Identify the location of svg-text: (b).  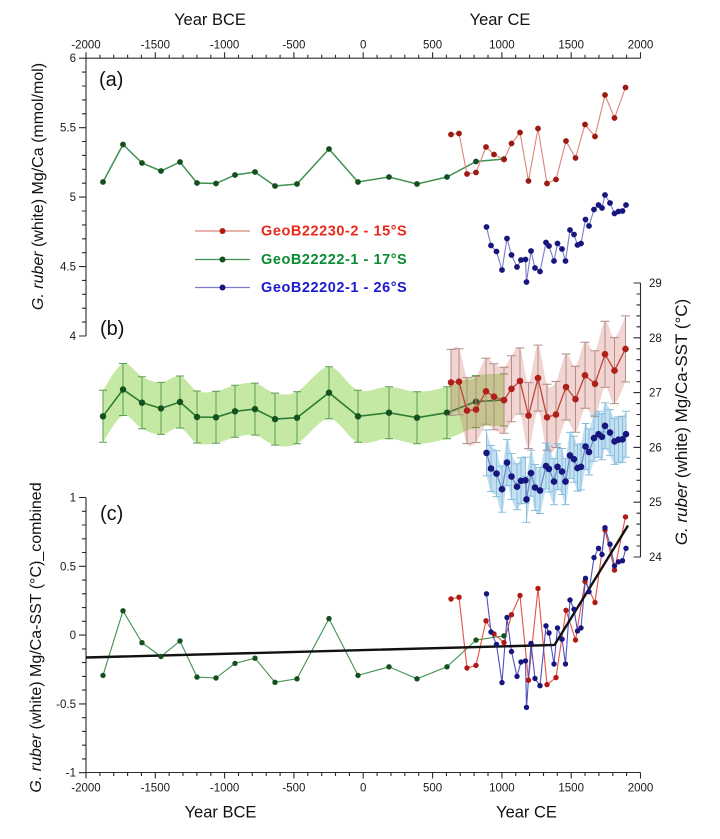
(112, 329).